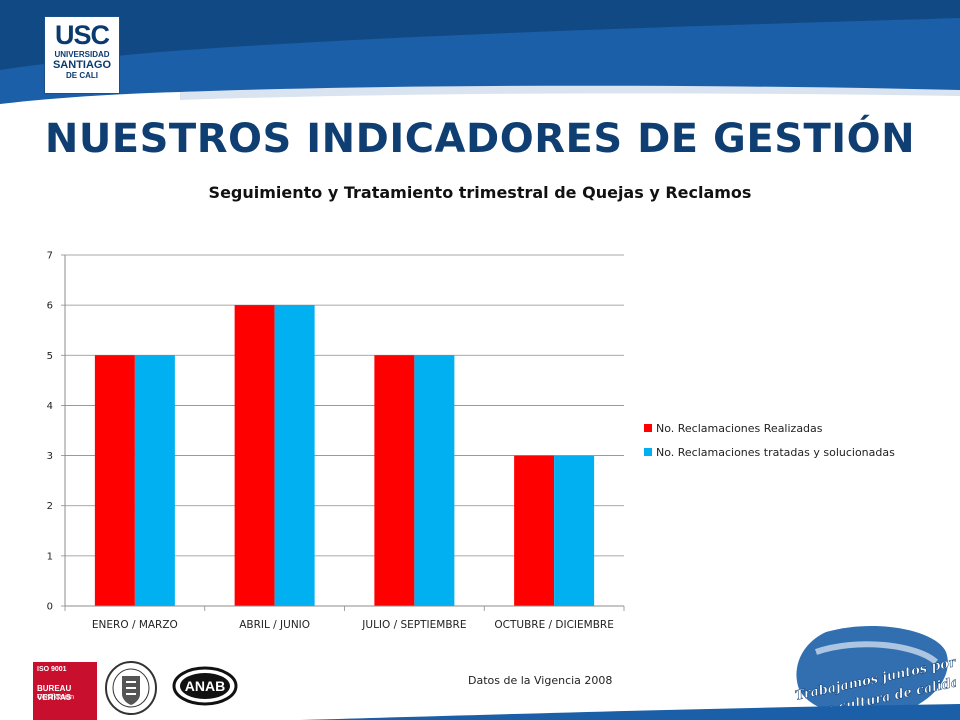 The height and width of the screenshot is (720, 960). Describe the element at coordinates (50, 506) in the screenshot. I see `y-tick-label: 2` at that location.